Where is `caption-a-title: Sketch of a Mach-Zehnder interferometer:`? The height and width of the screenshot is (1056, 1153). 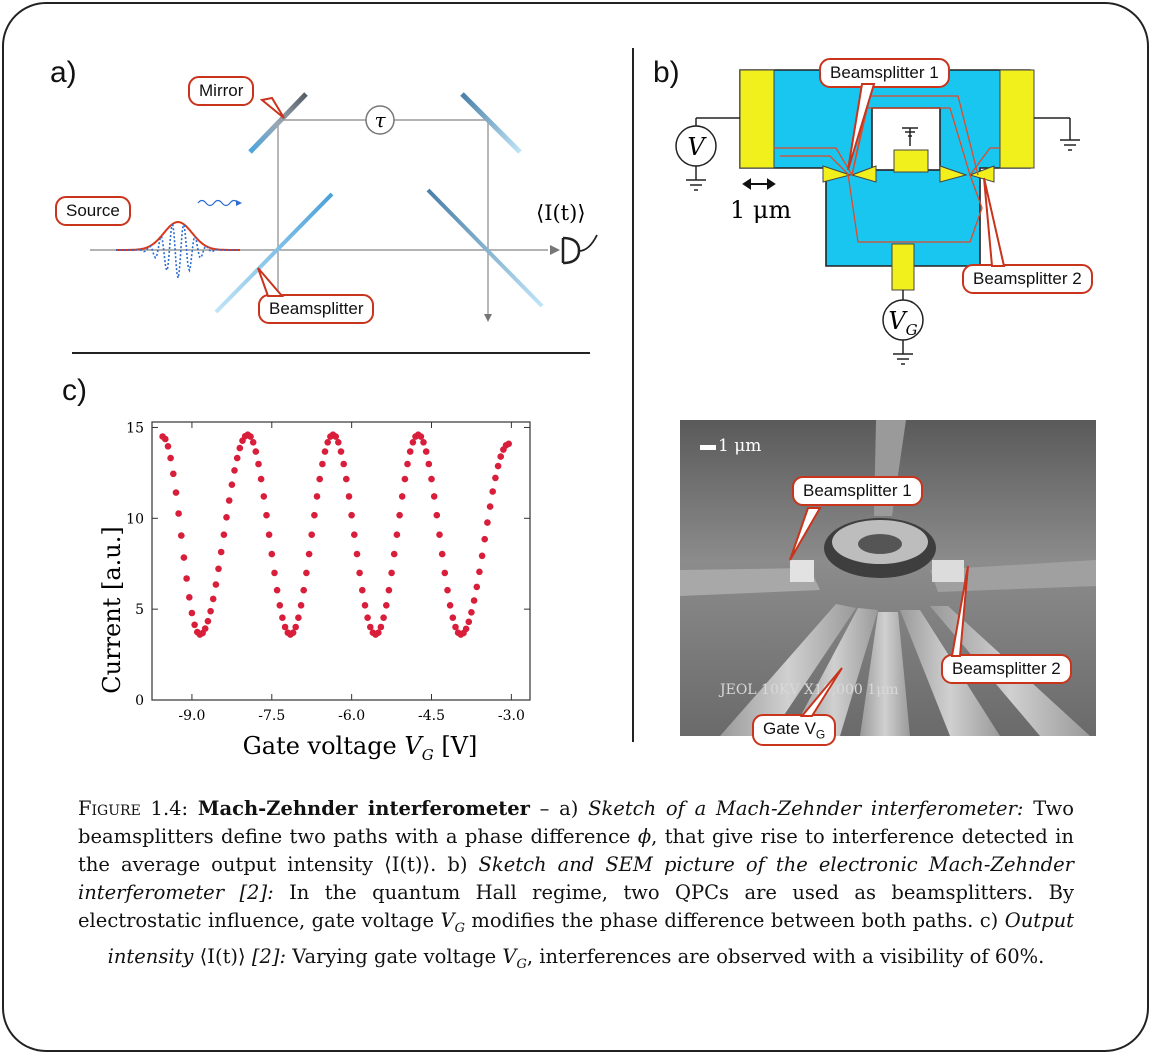 caption-a-title: Sketch of a Mach-Zehnder interferometer: is located at coordinates (806, 808).